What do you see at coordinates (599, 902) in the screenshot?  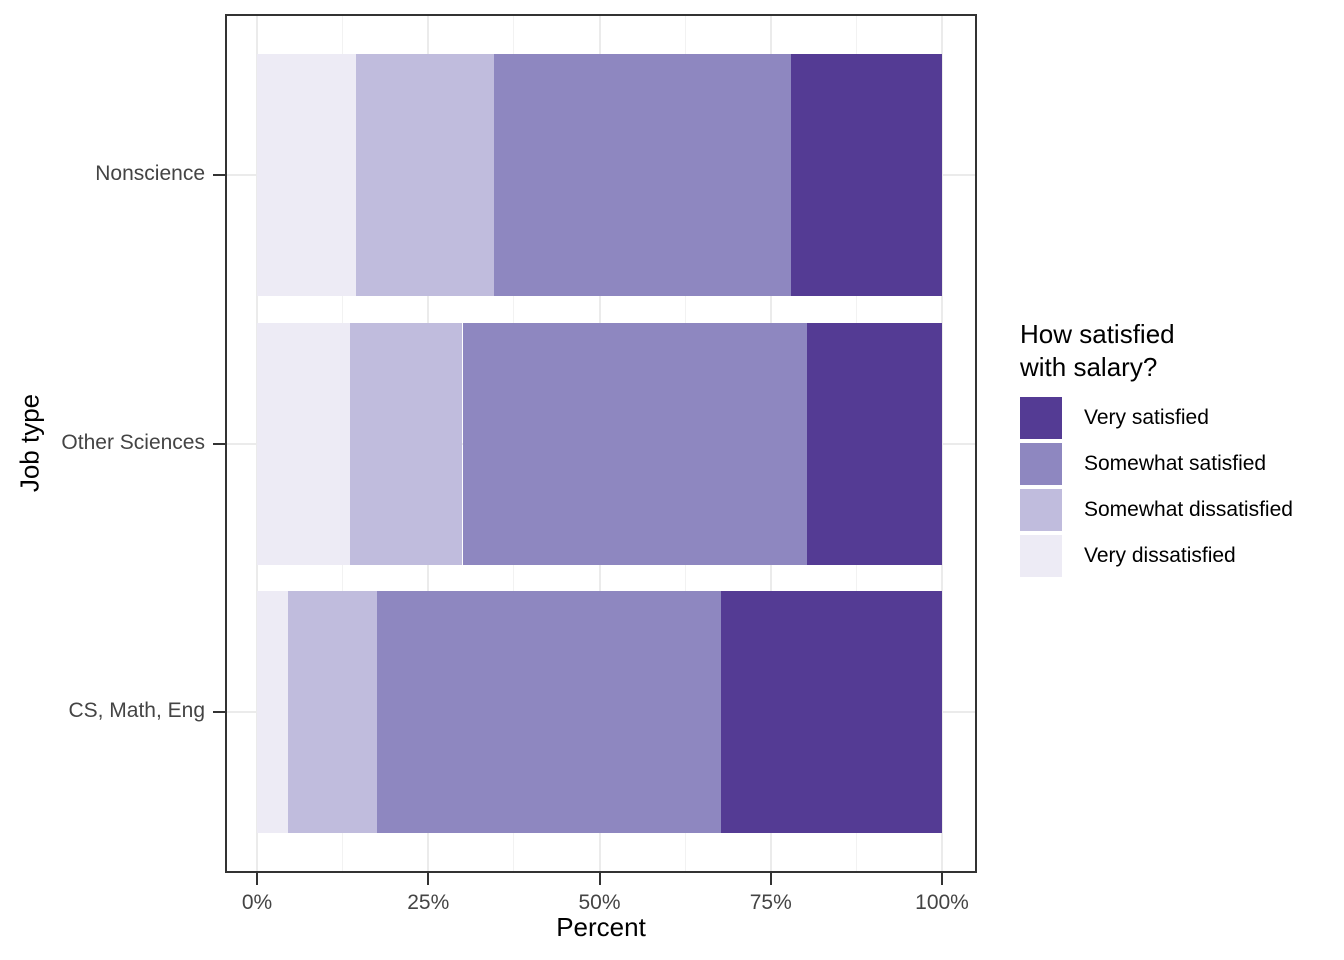 I see `x-tick-label: 50%` at bounding box center [599, 902].